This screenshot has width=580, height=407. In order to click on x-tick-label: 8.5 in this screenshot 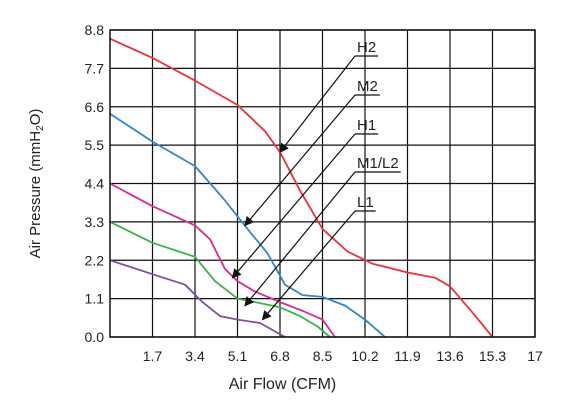, I will do `click(323, 356)`.